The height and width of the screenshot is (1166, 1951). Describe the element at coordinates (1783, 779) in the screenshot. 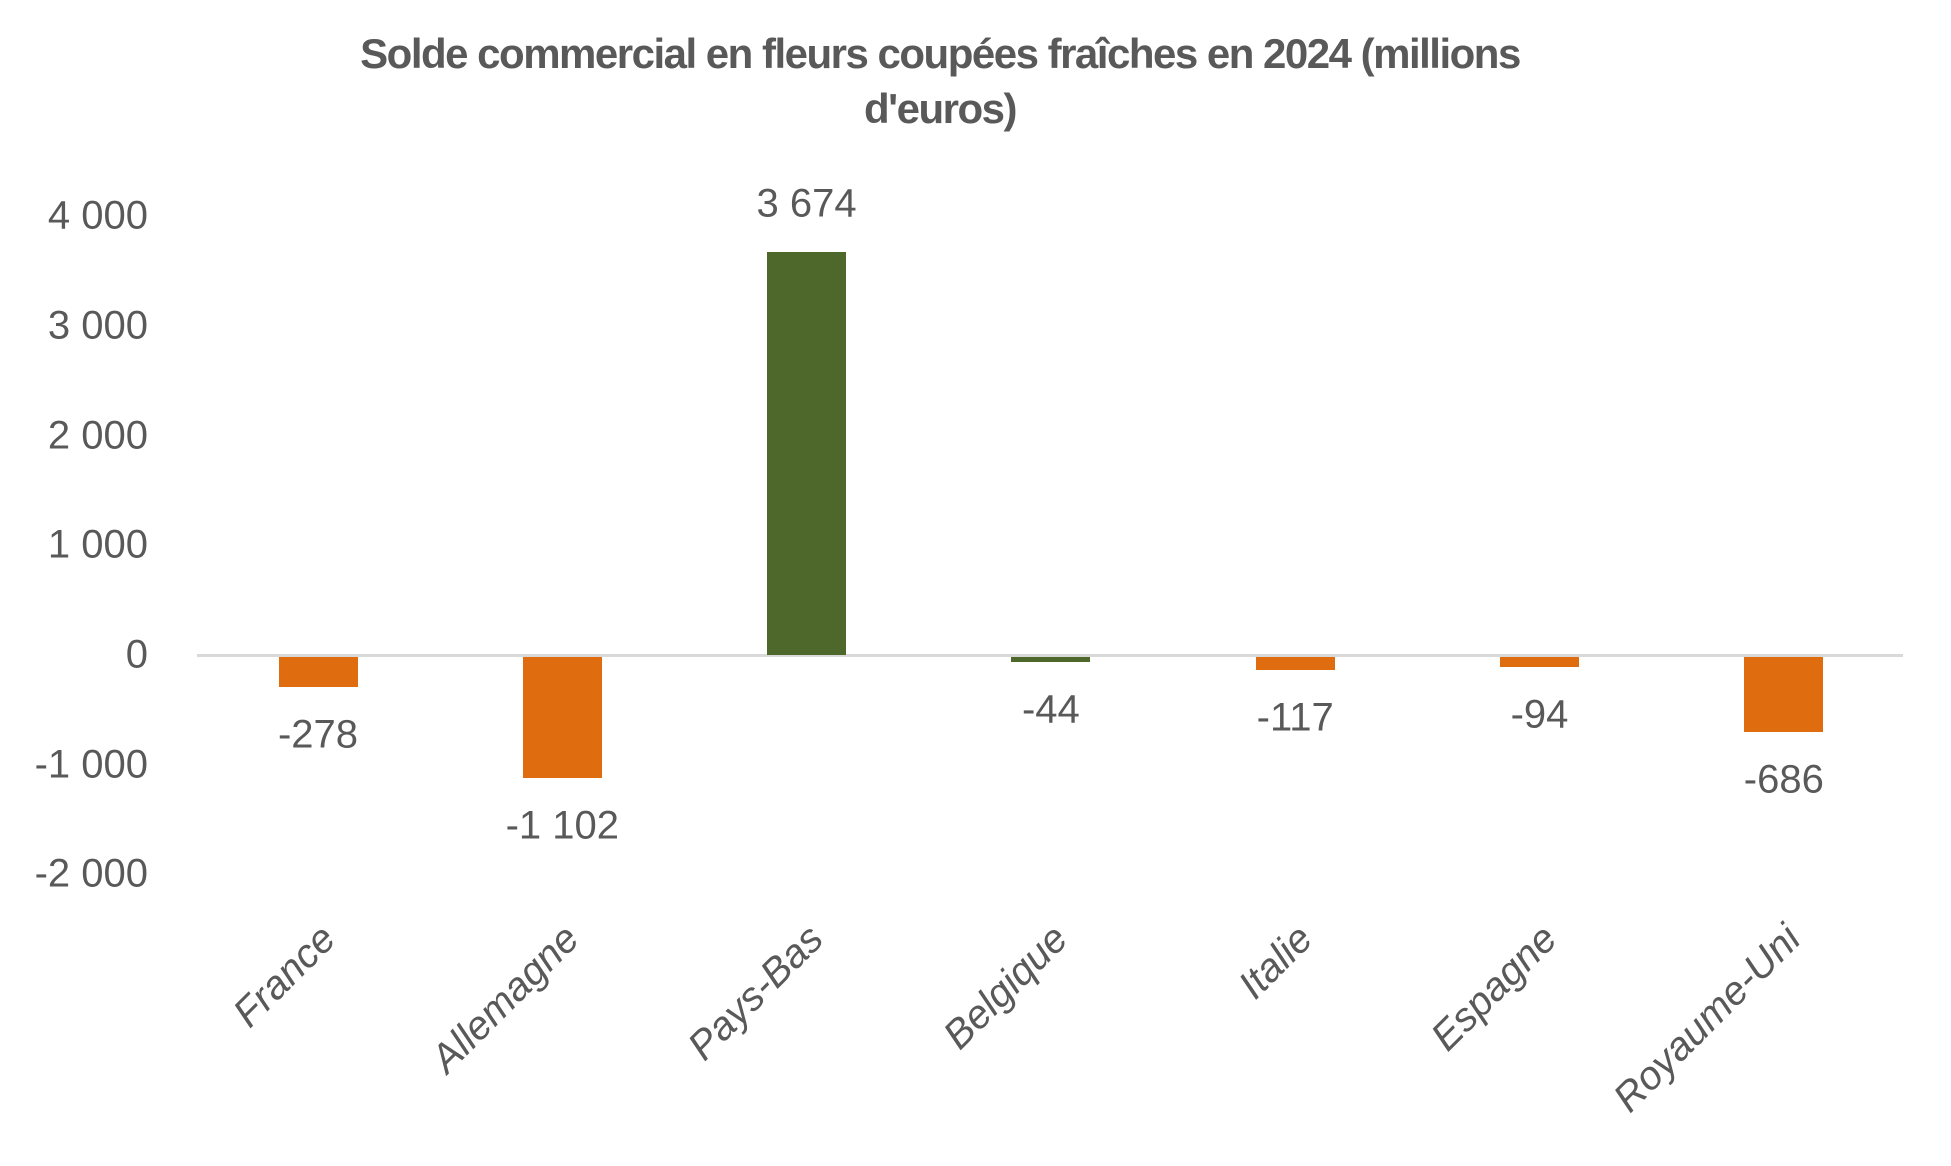

I see `value-label-royaume-uni: -686` at that location.